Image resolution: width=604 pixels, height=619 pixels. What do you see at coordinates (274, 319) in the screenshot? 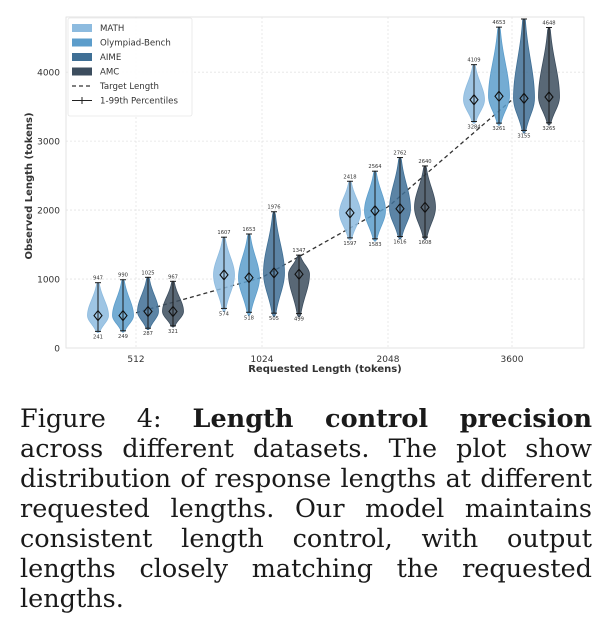
I see `p1-label: 505` at bounding box center [274, 319].